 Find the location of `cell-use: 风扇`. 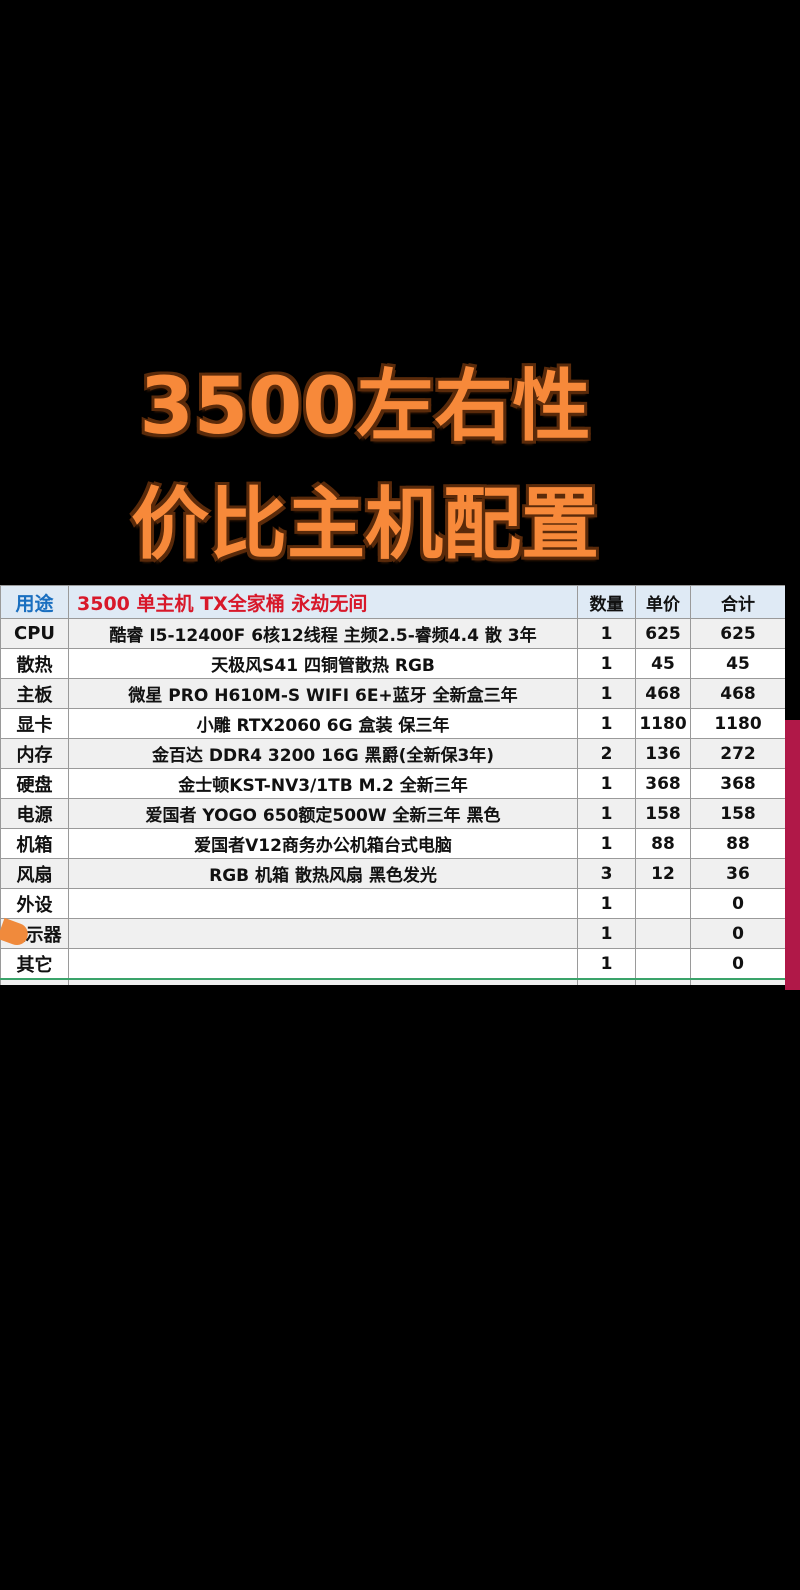

cell-use: 风扇 is located at coordinates (34, 873).